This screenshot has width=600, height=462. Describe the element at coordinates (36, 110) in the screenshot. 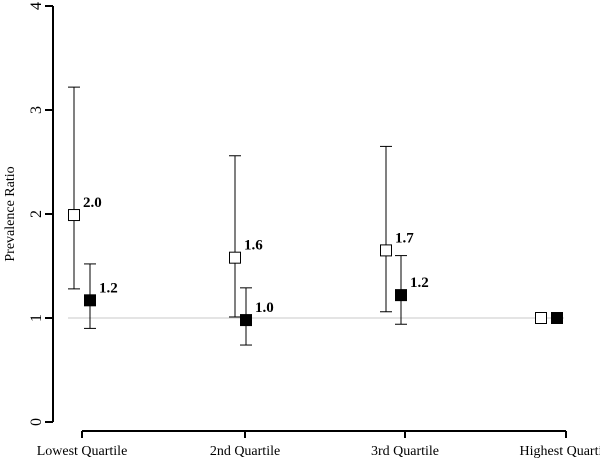

I see `y-tick-label: 3` at that location.